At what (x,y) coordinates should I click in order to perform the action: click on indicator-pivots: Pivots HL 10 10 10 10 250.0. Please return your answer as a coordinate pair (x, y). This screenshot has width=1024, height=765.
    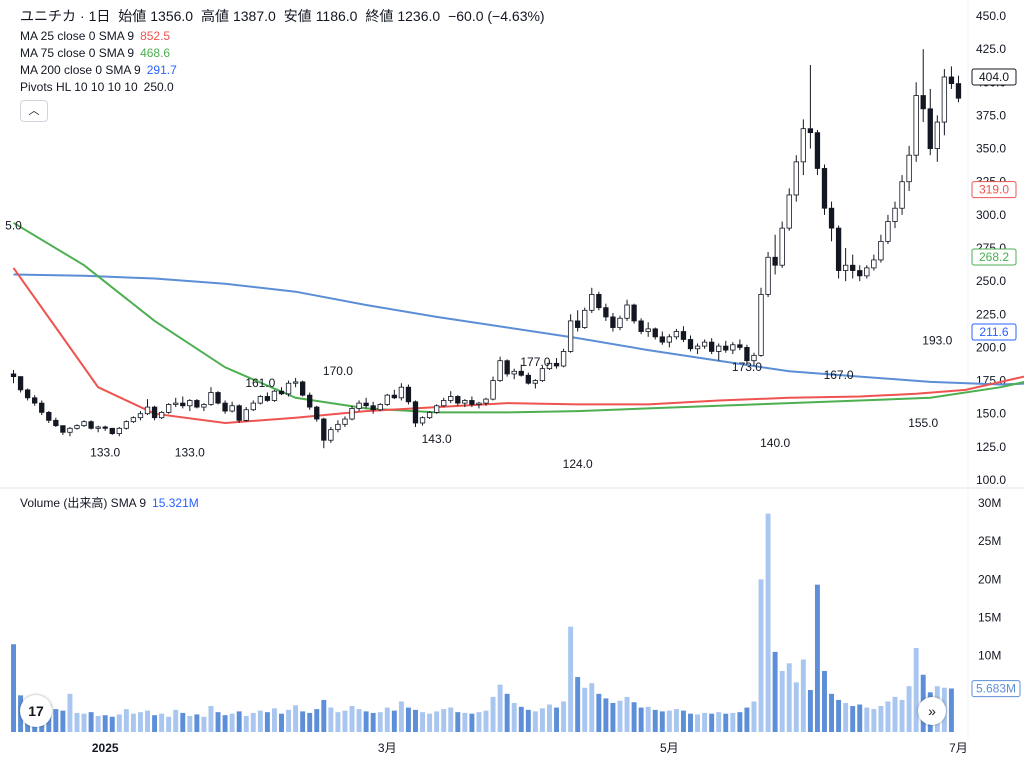
    Looking at the image, I should click on (284, 87).